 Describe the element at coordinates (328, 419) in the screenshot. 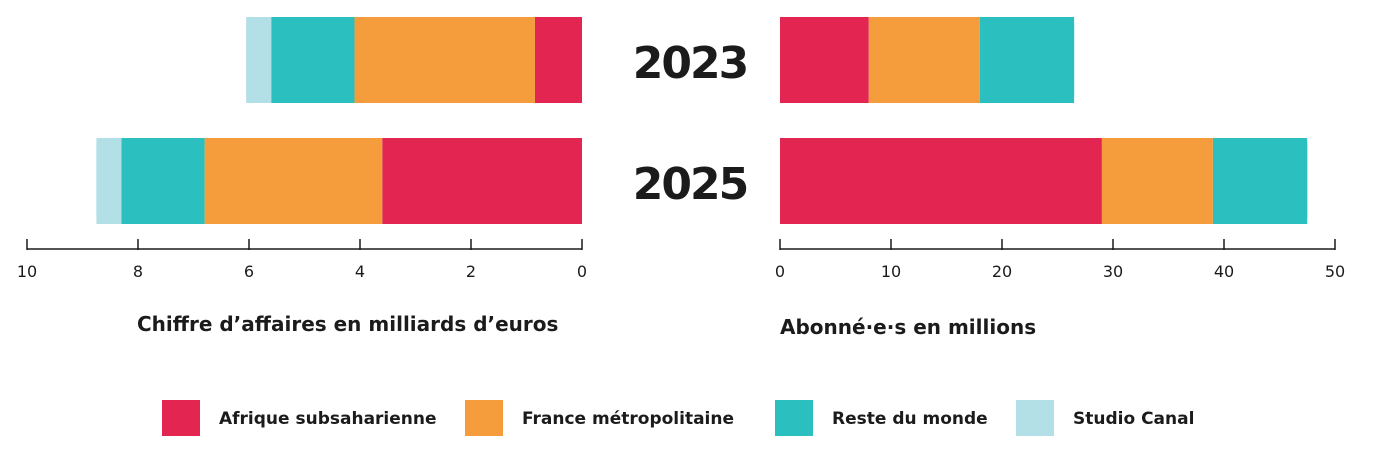

I see `legend-label-afrique-subsaharienne: Afrique subsaharienne` at that location.